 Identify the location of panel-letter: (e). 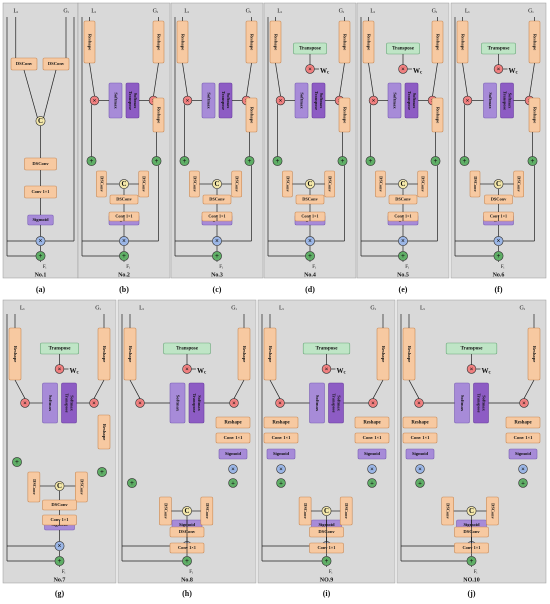
(403, 289).